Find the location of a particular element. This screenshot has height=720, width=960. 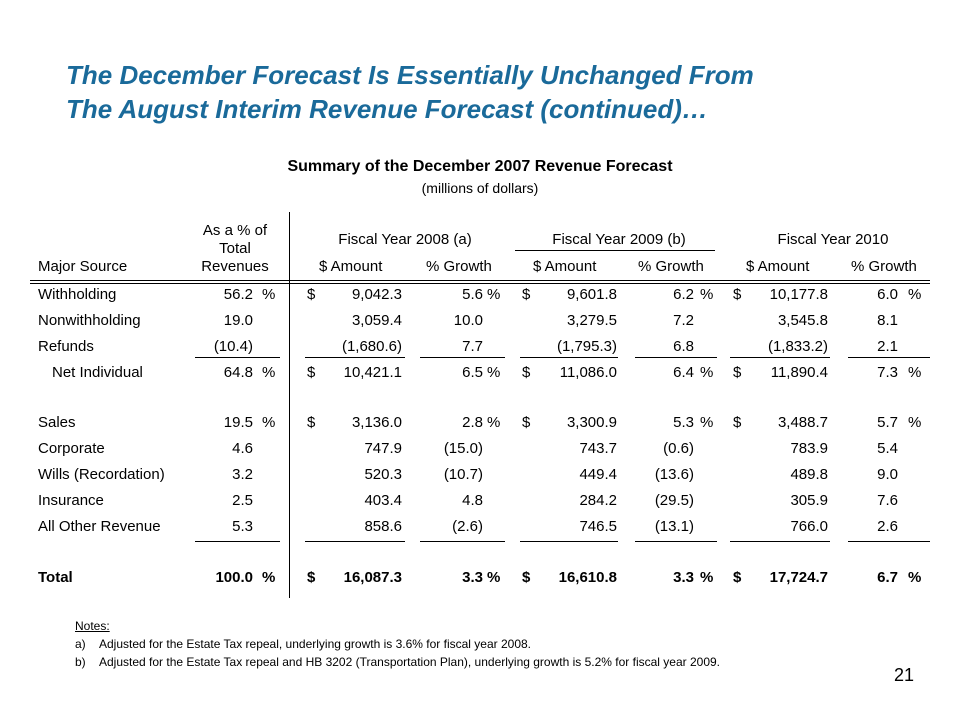

cell-fy10-amount: 17,724.7 is located at coordinates (798, 577).